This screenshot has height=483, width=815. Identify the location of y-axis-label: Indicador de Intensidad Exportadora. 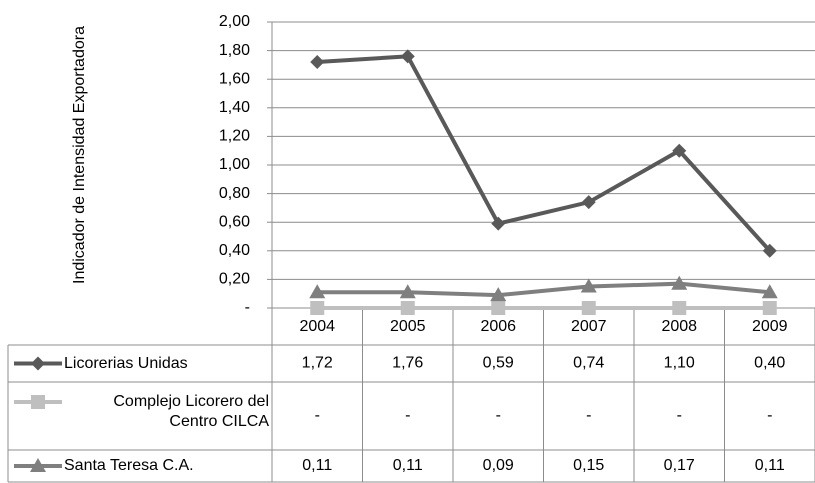
(79, 155).